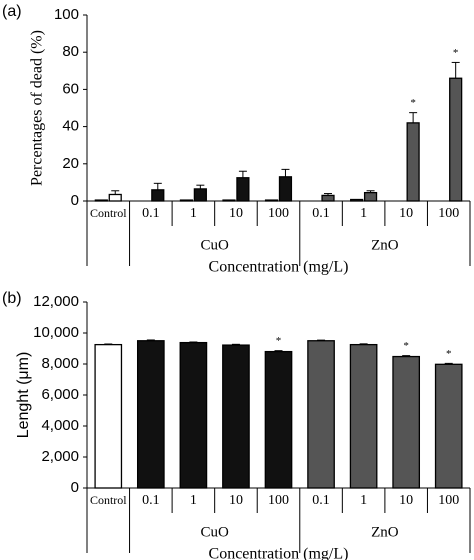 This screenshot has width=474, height=560. What do you see at coordinates (60, 456) in the screenshot?
I see `y-tick-label: 2,000` at bounding box center [60, 456].